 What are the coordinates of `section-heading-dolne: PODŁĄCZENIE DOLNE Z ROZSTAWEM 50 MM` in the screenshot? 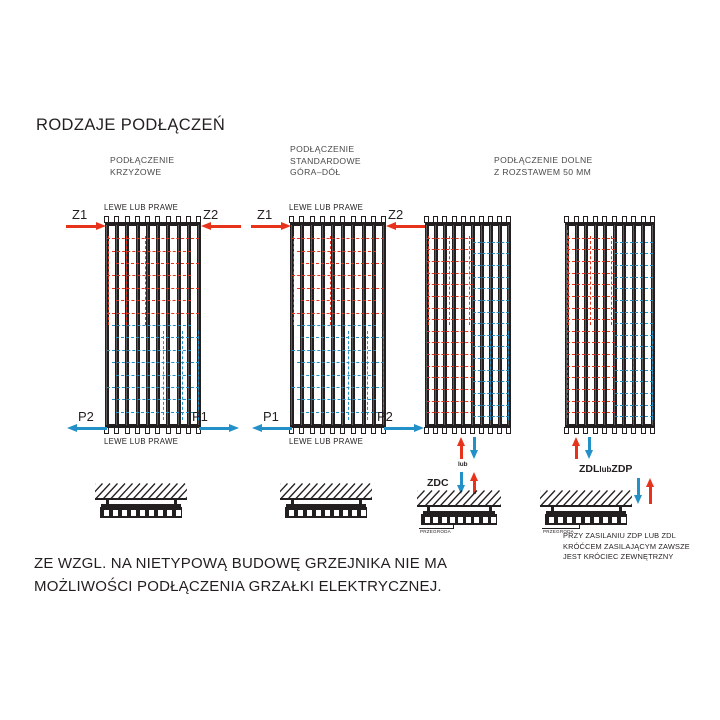 It's located at (543, 166).